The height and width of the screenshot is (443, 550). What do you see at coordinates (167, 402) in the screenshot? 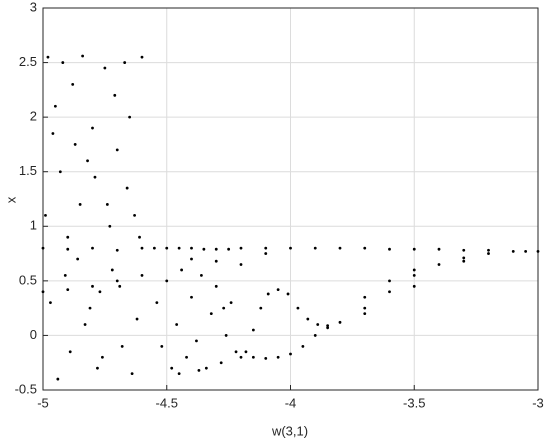
I see `x-tick-label: -4.5` at bounding box center [167, 402].